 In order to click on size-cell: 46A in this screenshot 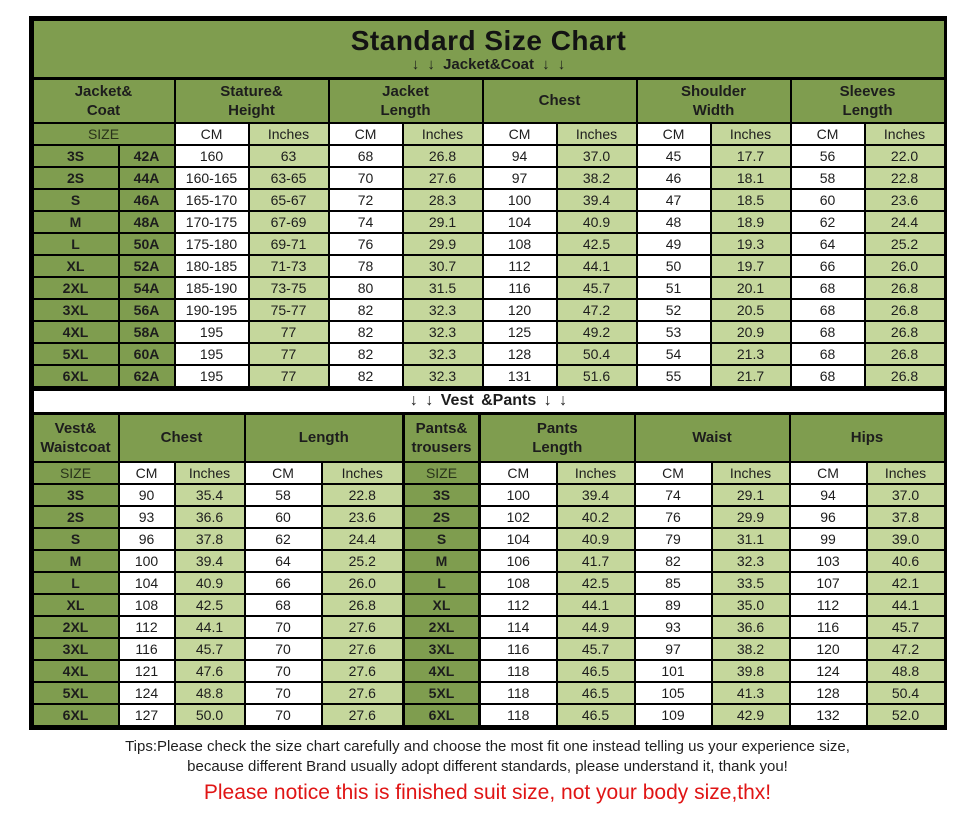, I will do `click(146, 200)`.